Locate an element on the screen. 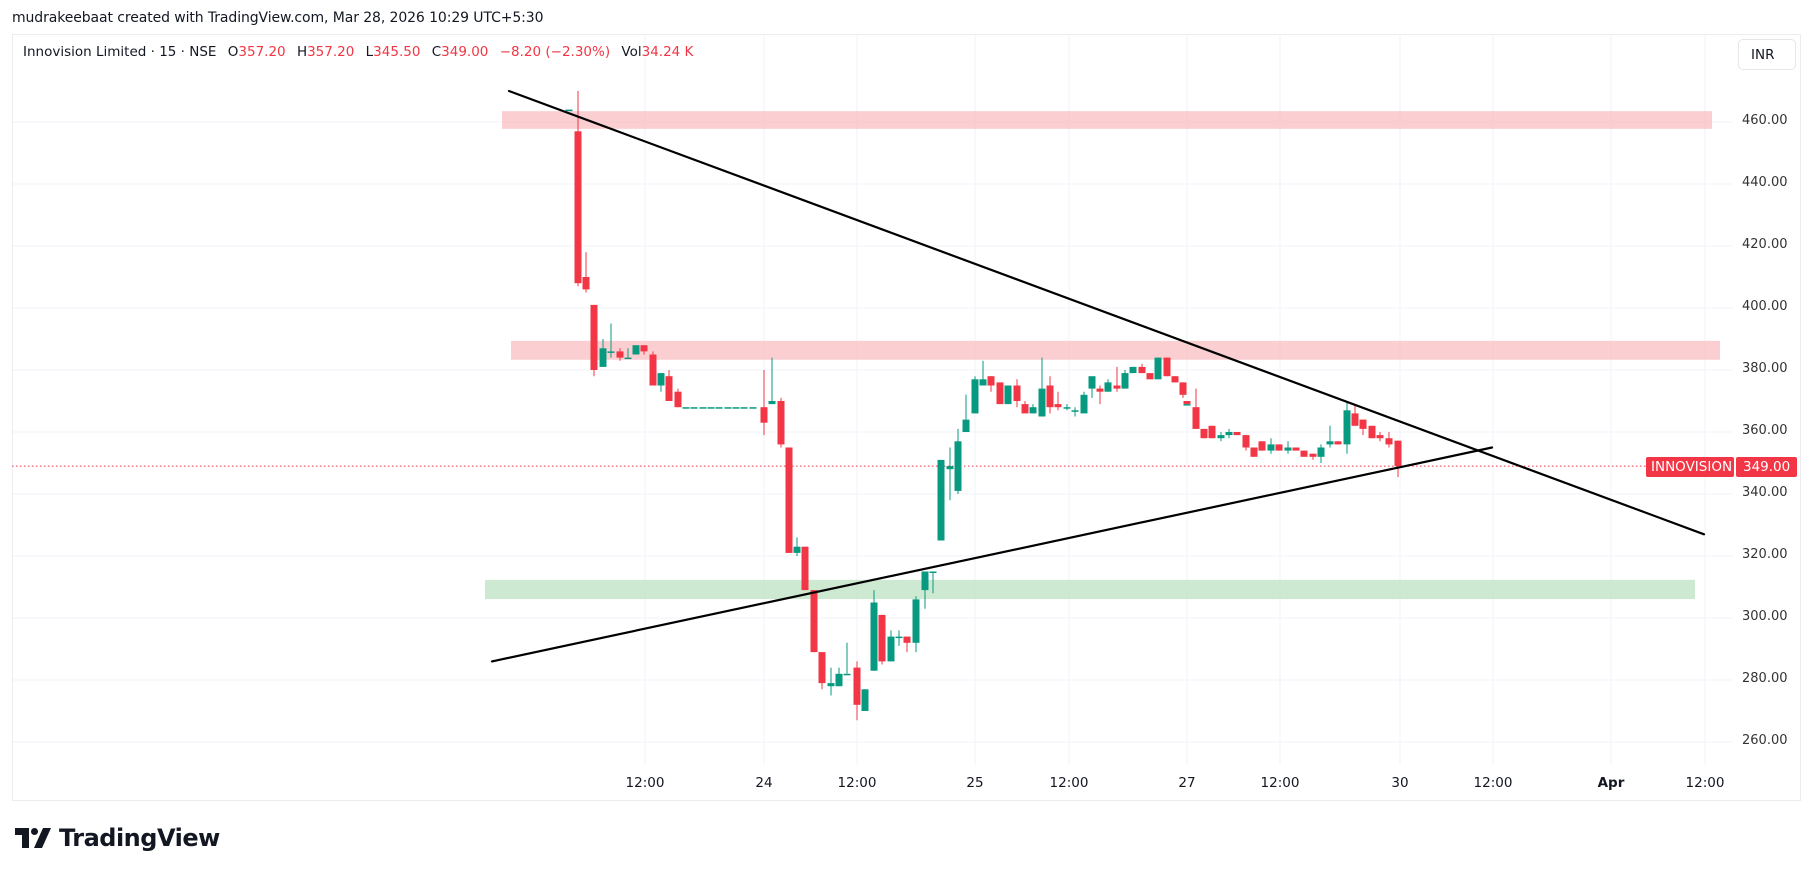 This screenshot has height=877, width=1814. price-axis-label: 280.00 is located at coordinates (1765, 678).